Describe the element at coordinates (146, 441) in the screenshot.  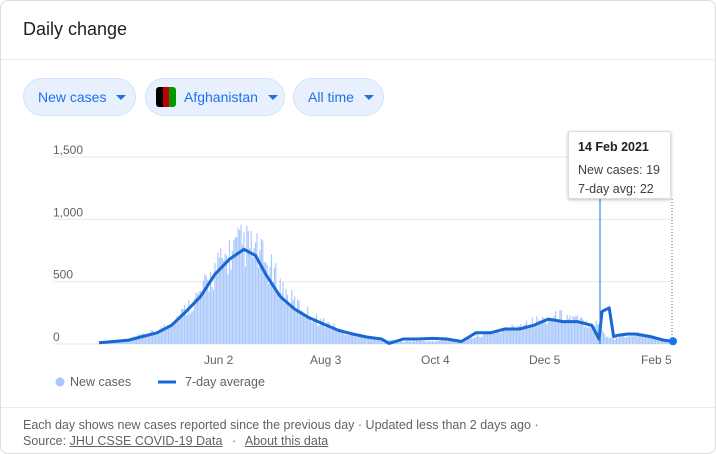
I see `source-link: JHU CSSE COVID-19 Data` at that location.